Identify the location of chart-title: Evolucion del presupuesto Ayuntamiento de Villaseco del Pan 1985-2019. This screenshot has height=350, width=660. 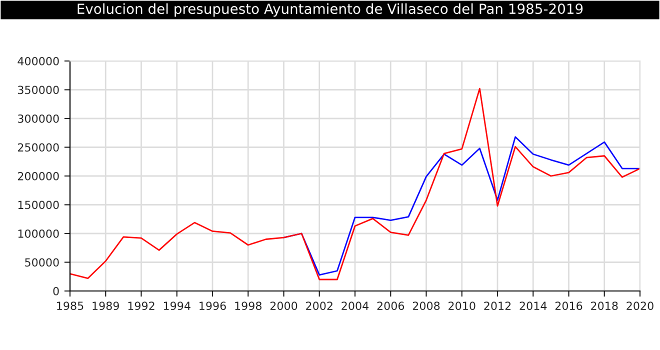
(330, 10).